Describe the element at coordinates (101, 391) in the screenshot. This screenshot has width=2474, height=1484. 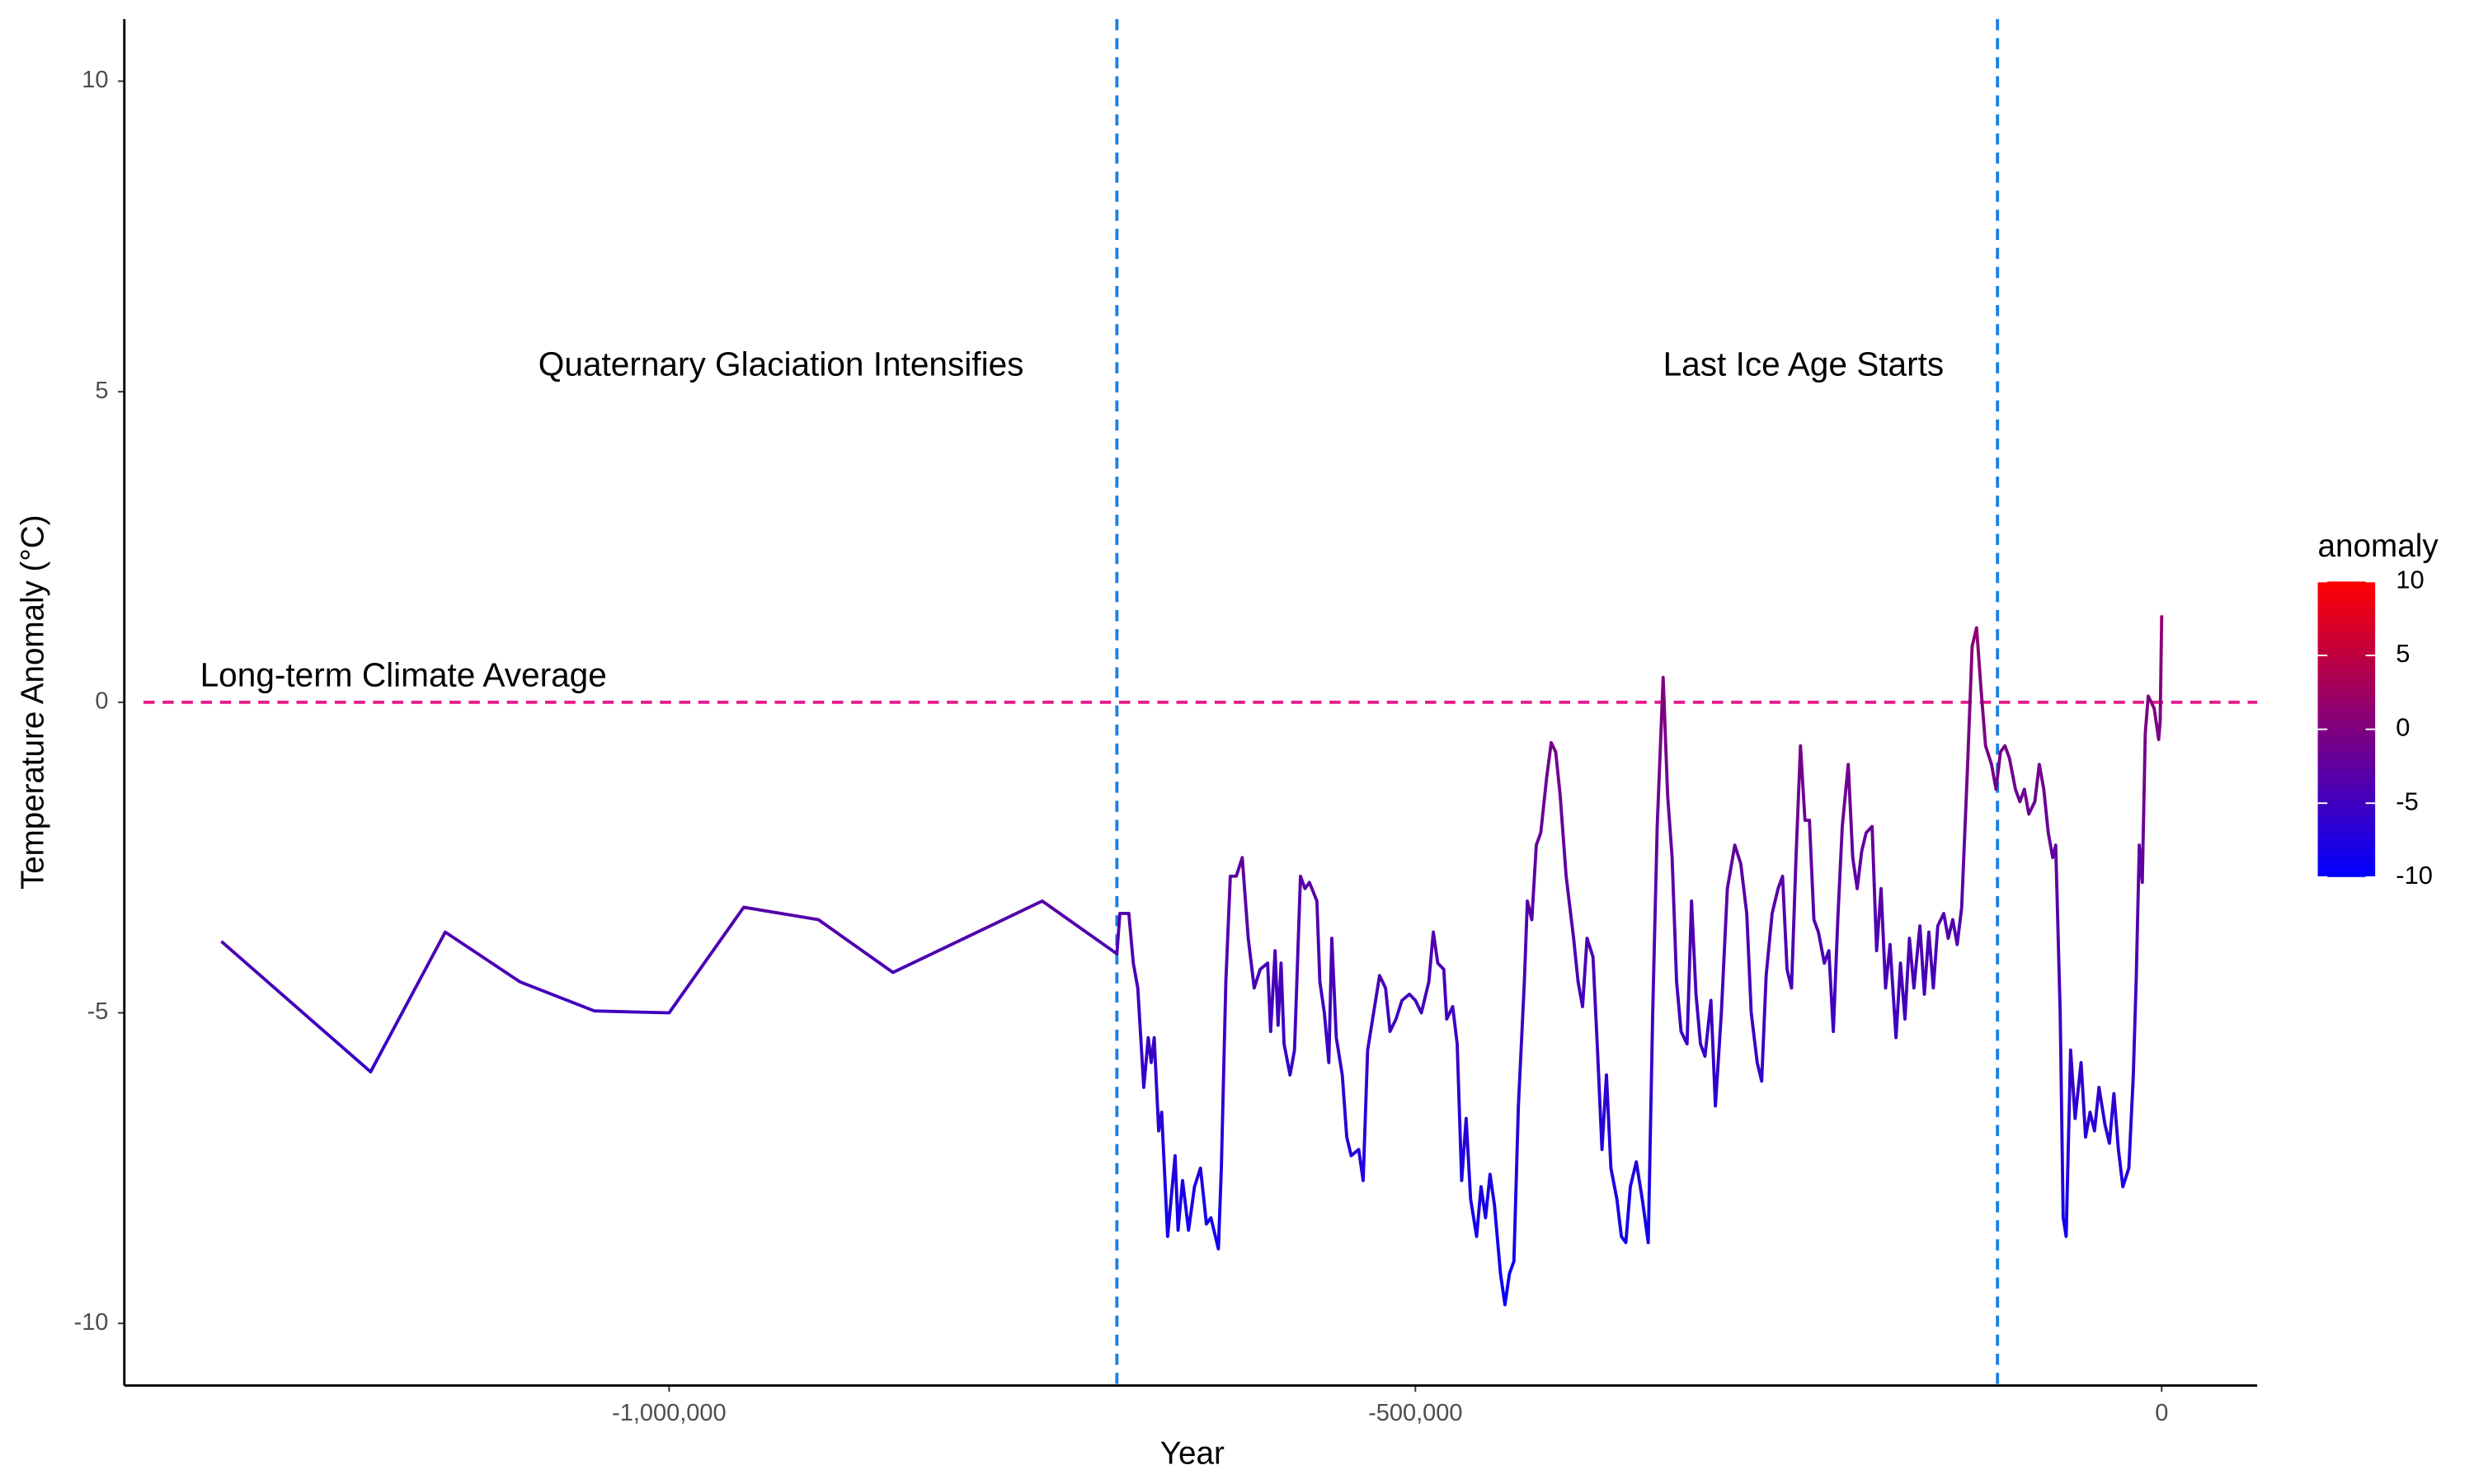
I see `y-tick-label: 5` at that location.